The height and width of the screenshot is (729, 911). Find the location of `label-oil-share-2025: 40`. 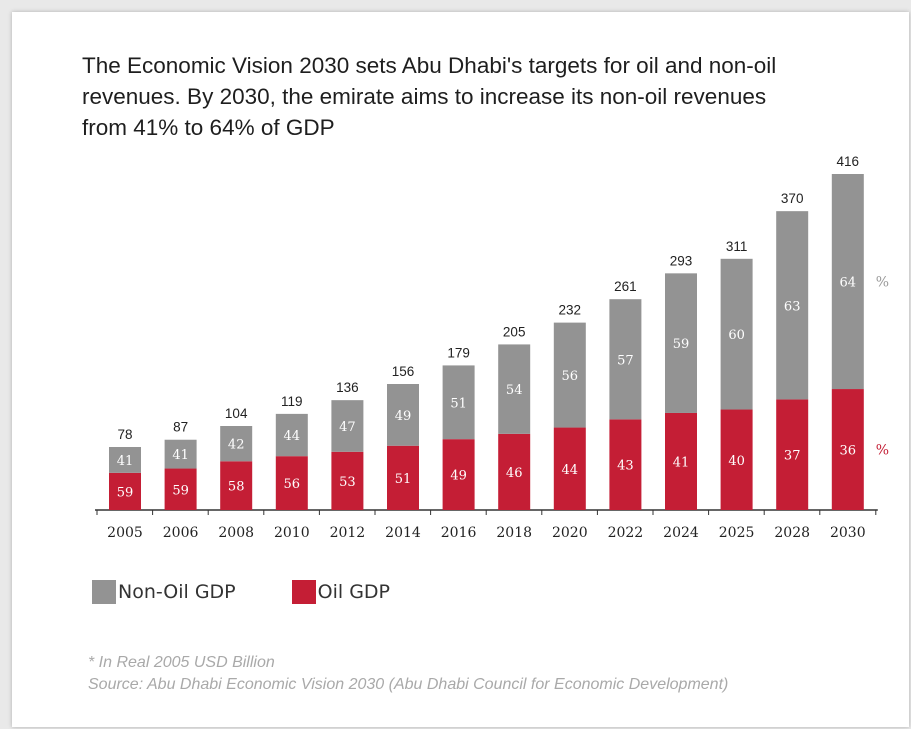

label-oil-share-2025: 40 is located at coordinates (736, 461).